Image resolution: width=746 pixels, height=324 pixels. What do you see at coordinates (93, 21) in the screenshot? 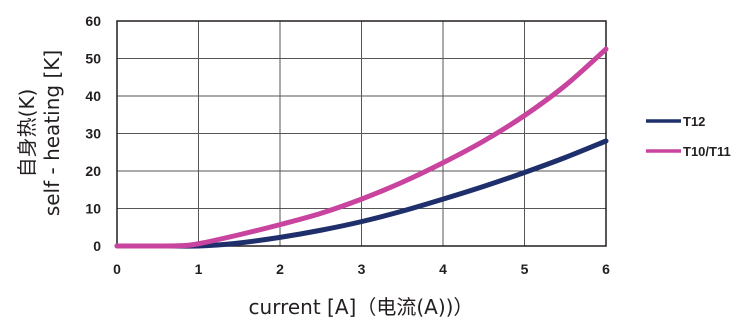
I see `y-tick-label: 60` at bounding box center [93, 21].